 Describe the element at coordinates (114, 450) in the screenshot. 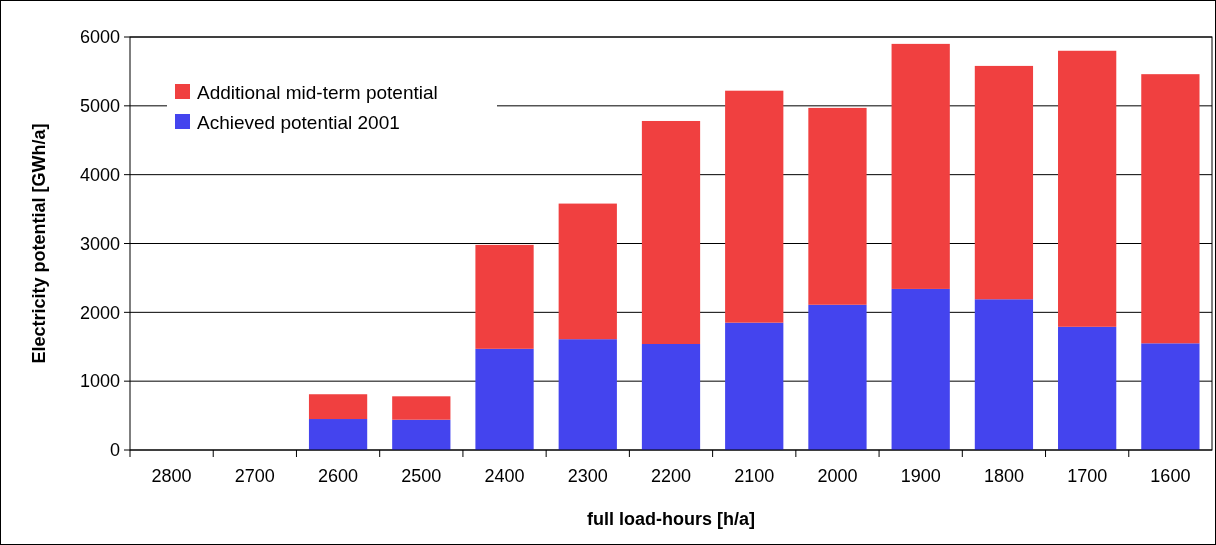

I see `y-tick-label: 0` at that location.